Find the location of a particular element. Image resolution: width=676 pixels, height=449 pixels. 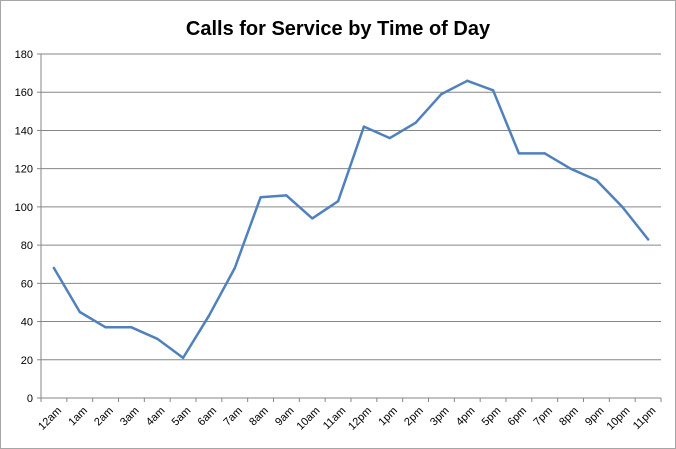

x-tick-label: 7am is located at coordinates (233, 417).